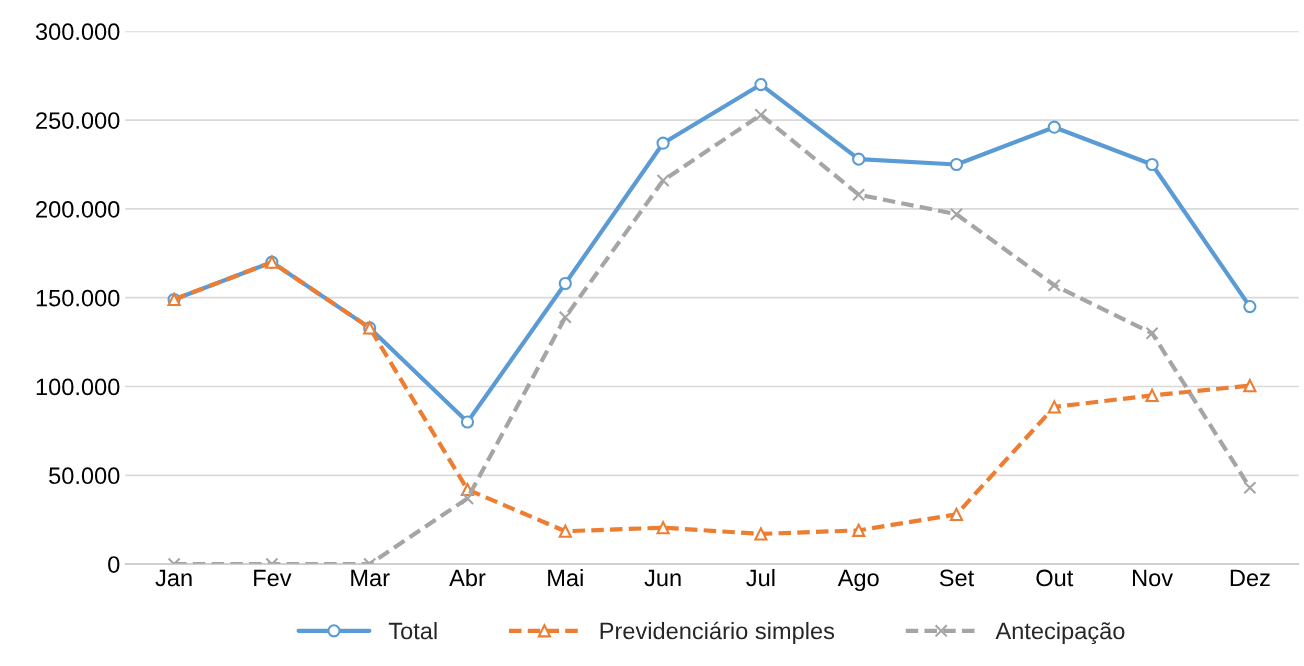 The width and height of the screenshot is (1304, 666). Describe the element at coordinates (957, 578) in the screenshot. I see `x-tick-label: Set` at that location.